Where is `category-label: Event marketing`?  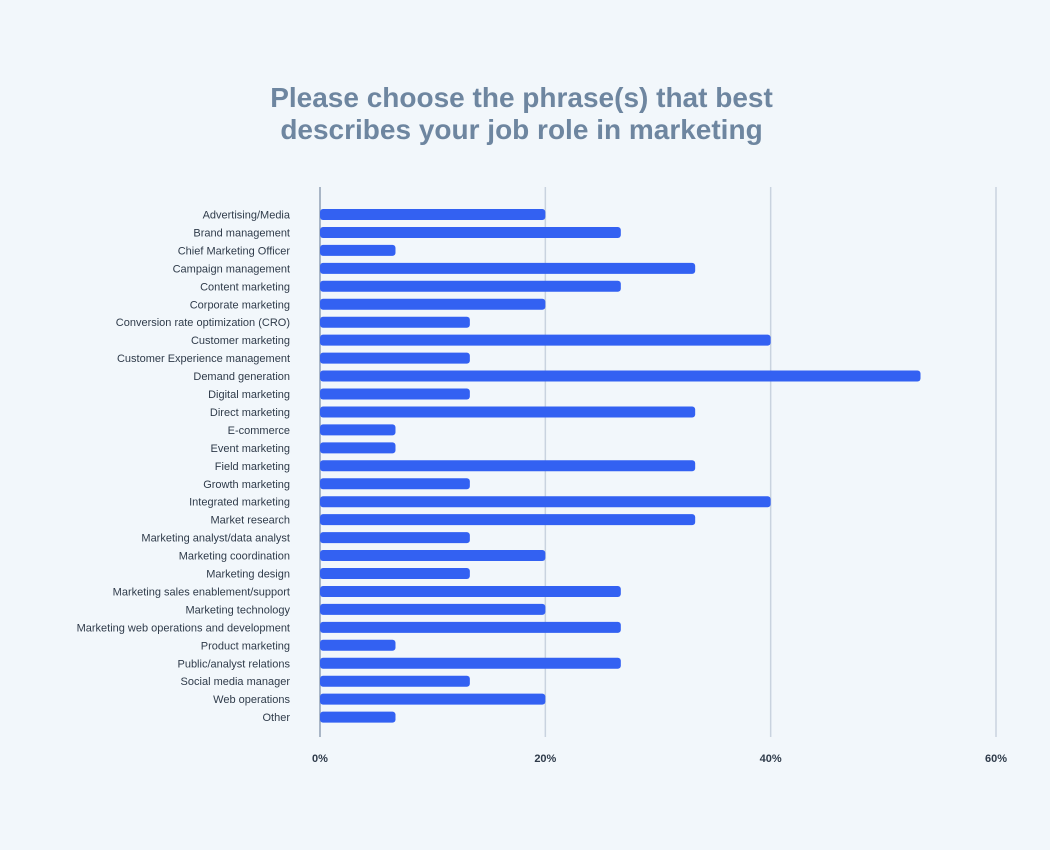
category-label: Event marketing is located at coordinates (250, 449).